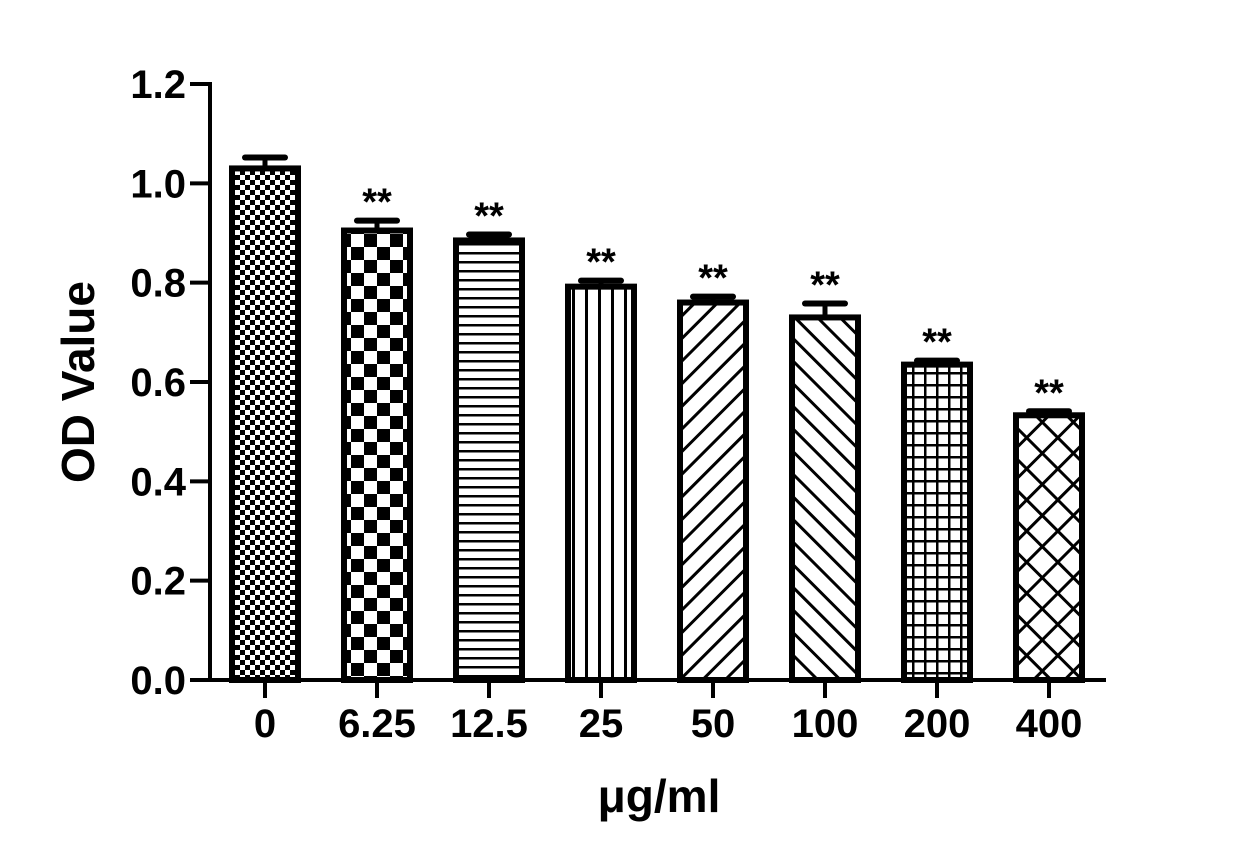 The width and height of the screenshot is (1241, 863). Describe the element at coordinates (158, 85) in the screenshot. I see `y-tick-label: 1.2` at that location.